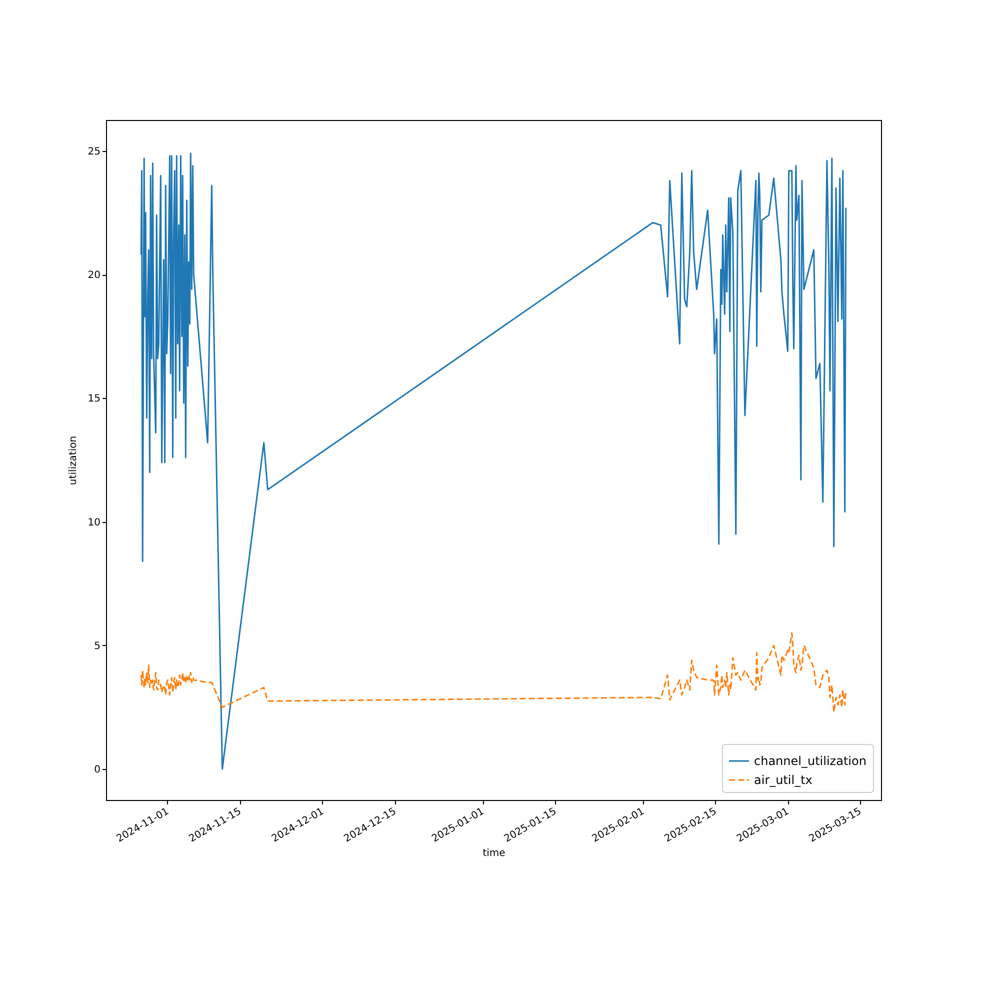  What do you see at coordinates (97, 646) in the screenshot?
I see `y-tick-label: 5` at bounding box center [97, 646].